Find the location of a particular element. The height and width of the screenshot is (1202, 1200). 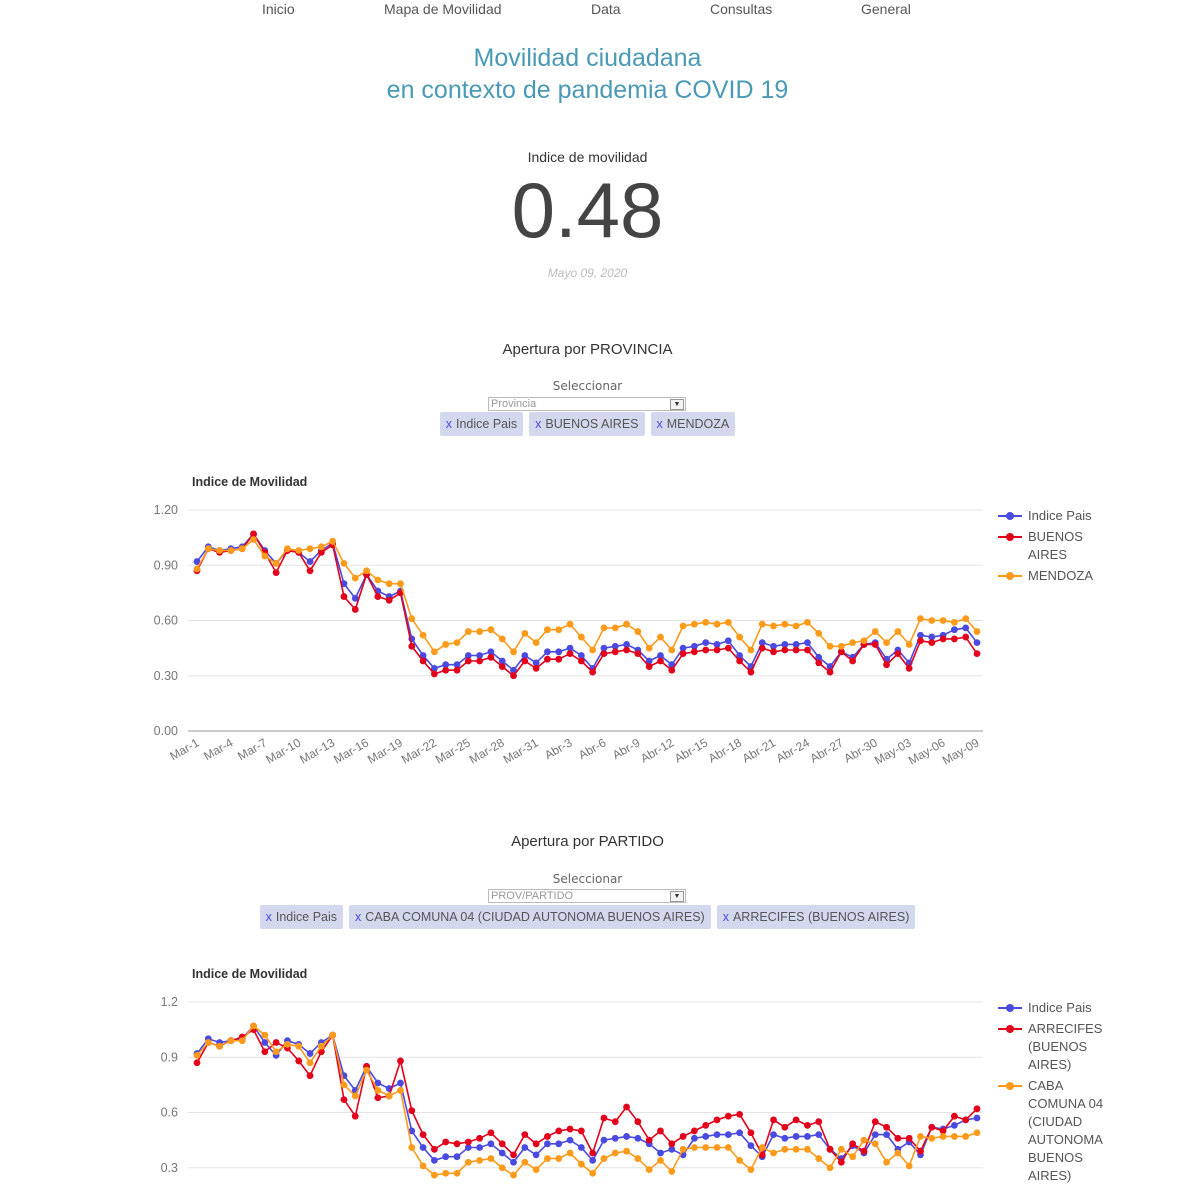

nav-inicio: Inicio is located at coordinates (278, 9).